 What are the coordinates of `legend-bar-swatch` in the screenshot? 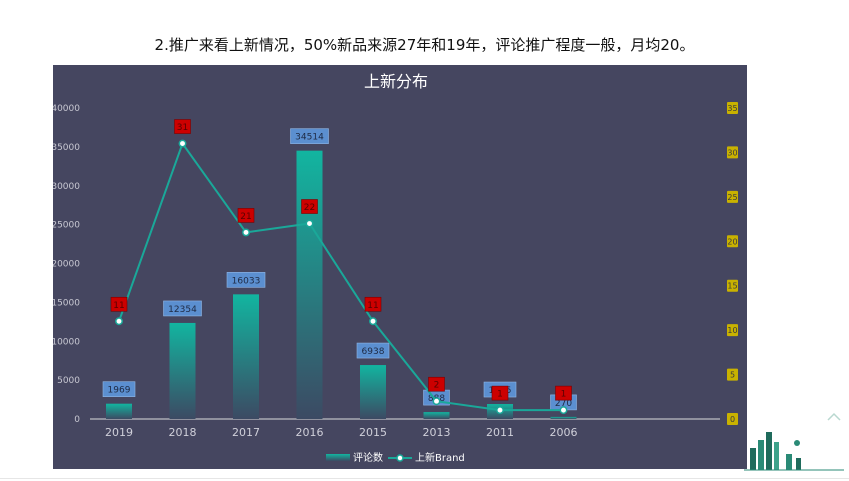 It's located at (338, 457).